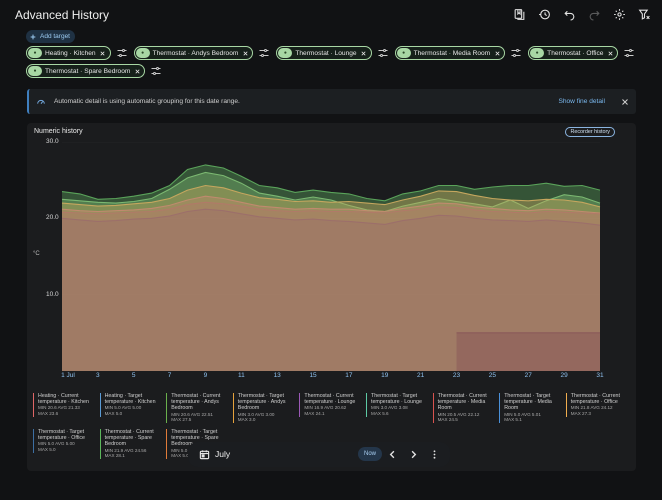 This screenshot has height=500, width=662. Describe the element at coordinates (385, 375) in the screenshot. I see `x-tick-label: 19` at that location.